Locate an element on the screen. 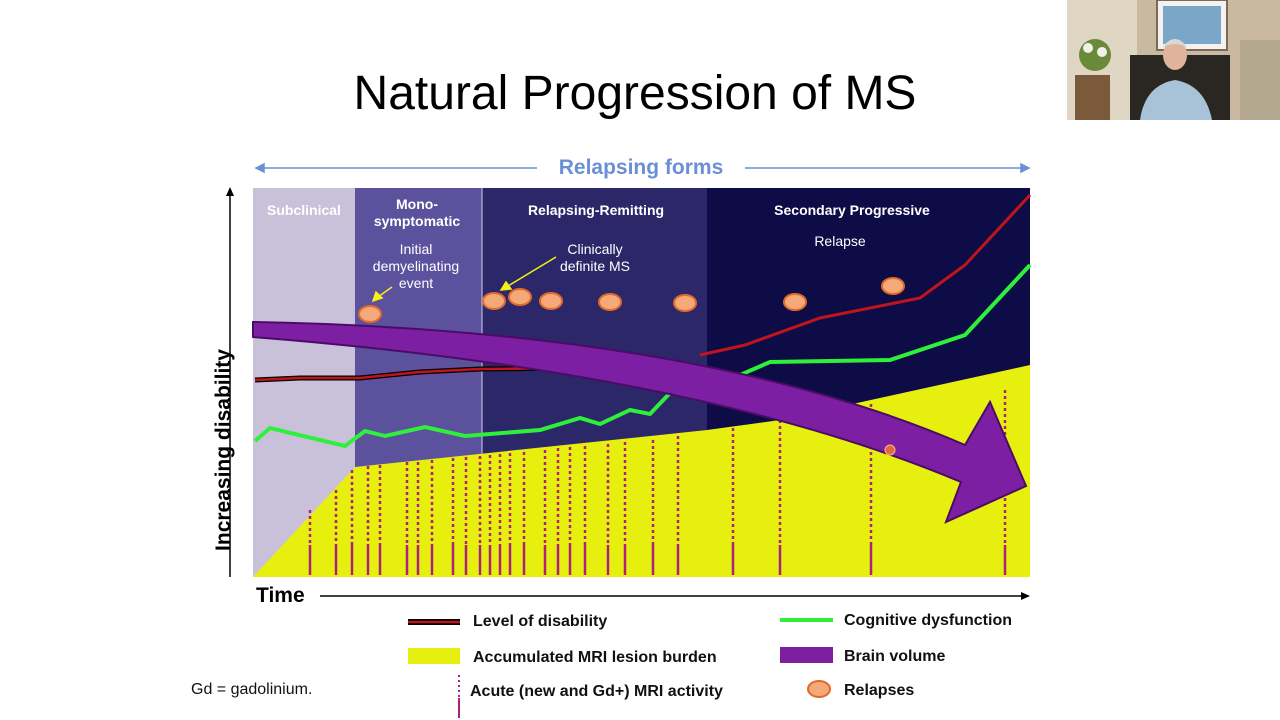 Image resolution: width=1280 pixels, height=720 pixels. slide-title: Natural Progression of MS is located at coordinates (635, 93).